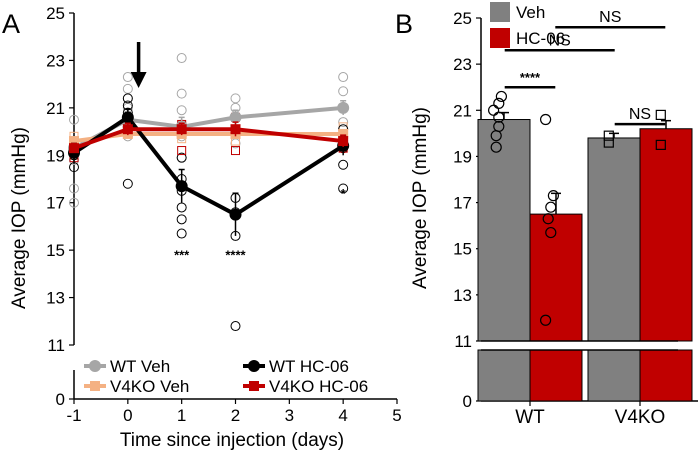  What do you see at coordinates (420, 198) in the screenshot?
I see `panel-b-ylabel: Average IOP (mmHg)` at bounding box center [420, 198].